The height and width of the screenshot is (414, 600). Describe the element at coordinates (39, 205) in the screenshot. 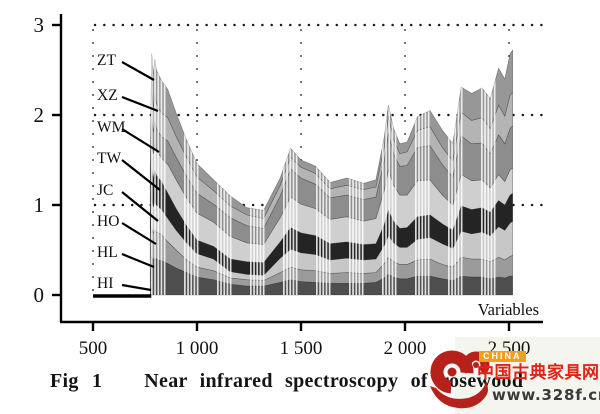

I see `y-tick-label: 1` at that location.